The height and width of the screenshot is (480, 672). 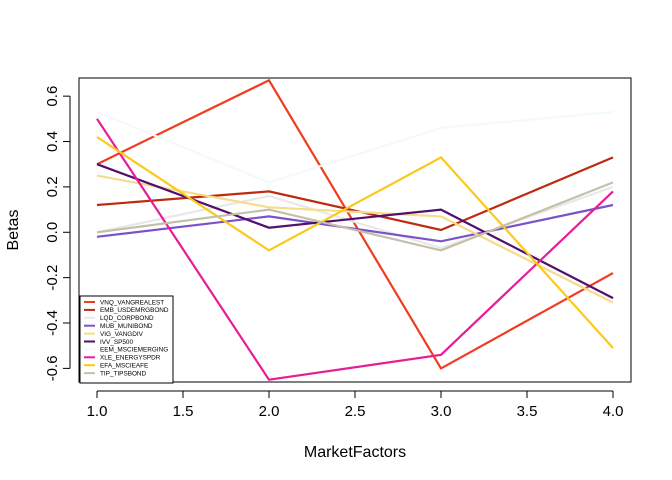 I want to click on y-tick-label: -0.2, so click(x=52, y=278).